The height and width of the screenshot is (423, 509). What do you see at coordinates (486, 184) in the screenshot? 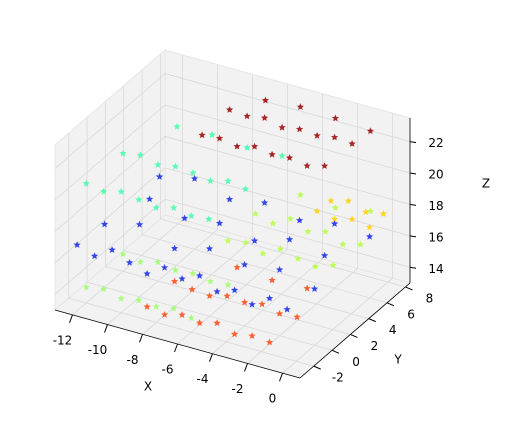
I see `z-axis-label: Z` at bounding box center [486, 184].